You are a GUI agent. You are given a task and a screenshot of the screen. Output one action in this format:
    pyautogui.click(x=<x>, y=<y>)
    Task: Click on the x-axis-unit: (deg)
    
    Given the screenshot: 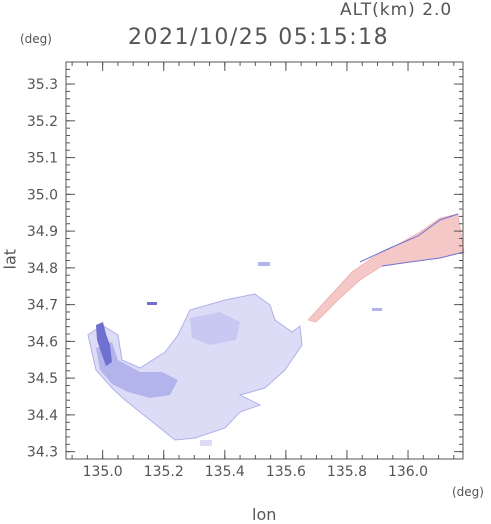 What is the action you would take?
    pyautogui.click(x=468, y=492)
    